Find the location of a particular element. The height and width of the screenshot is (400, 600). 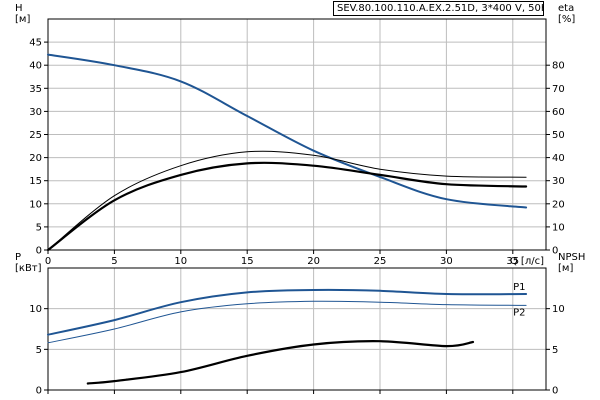

y-tick-label-left: 30 is located at coordinates (35, 112).